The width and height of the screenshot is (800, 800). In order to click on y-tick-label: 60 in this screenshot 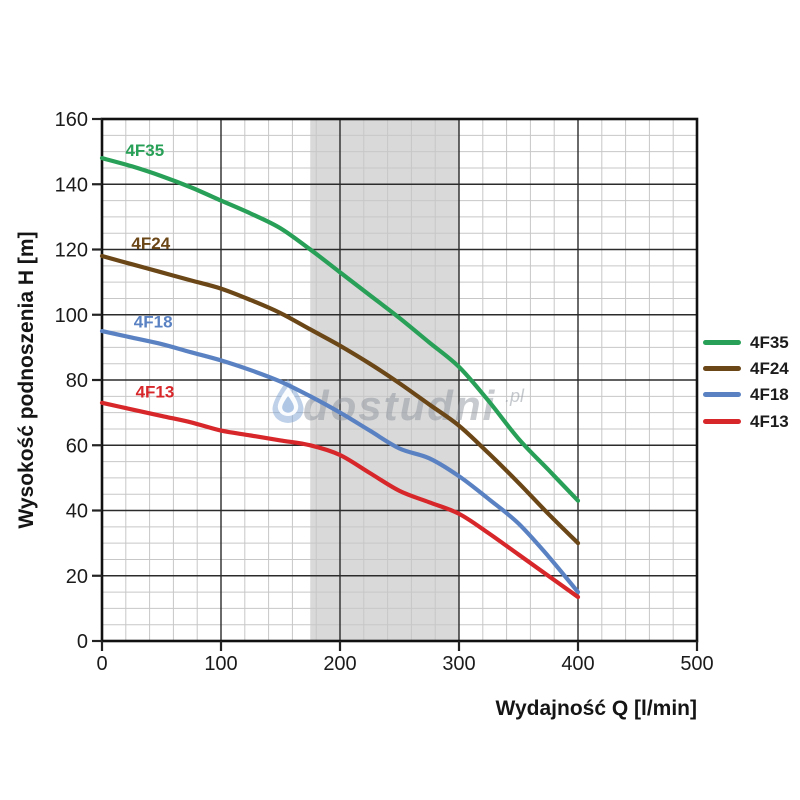, I will do `click(77, 446)`.